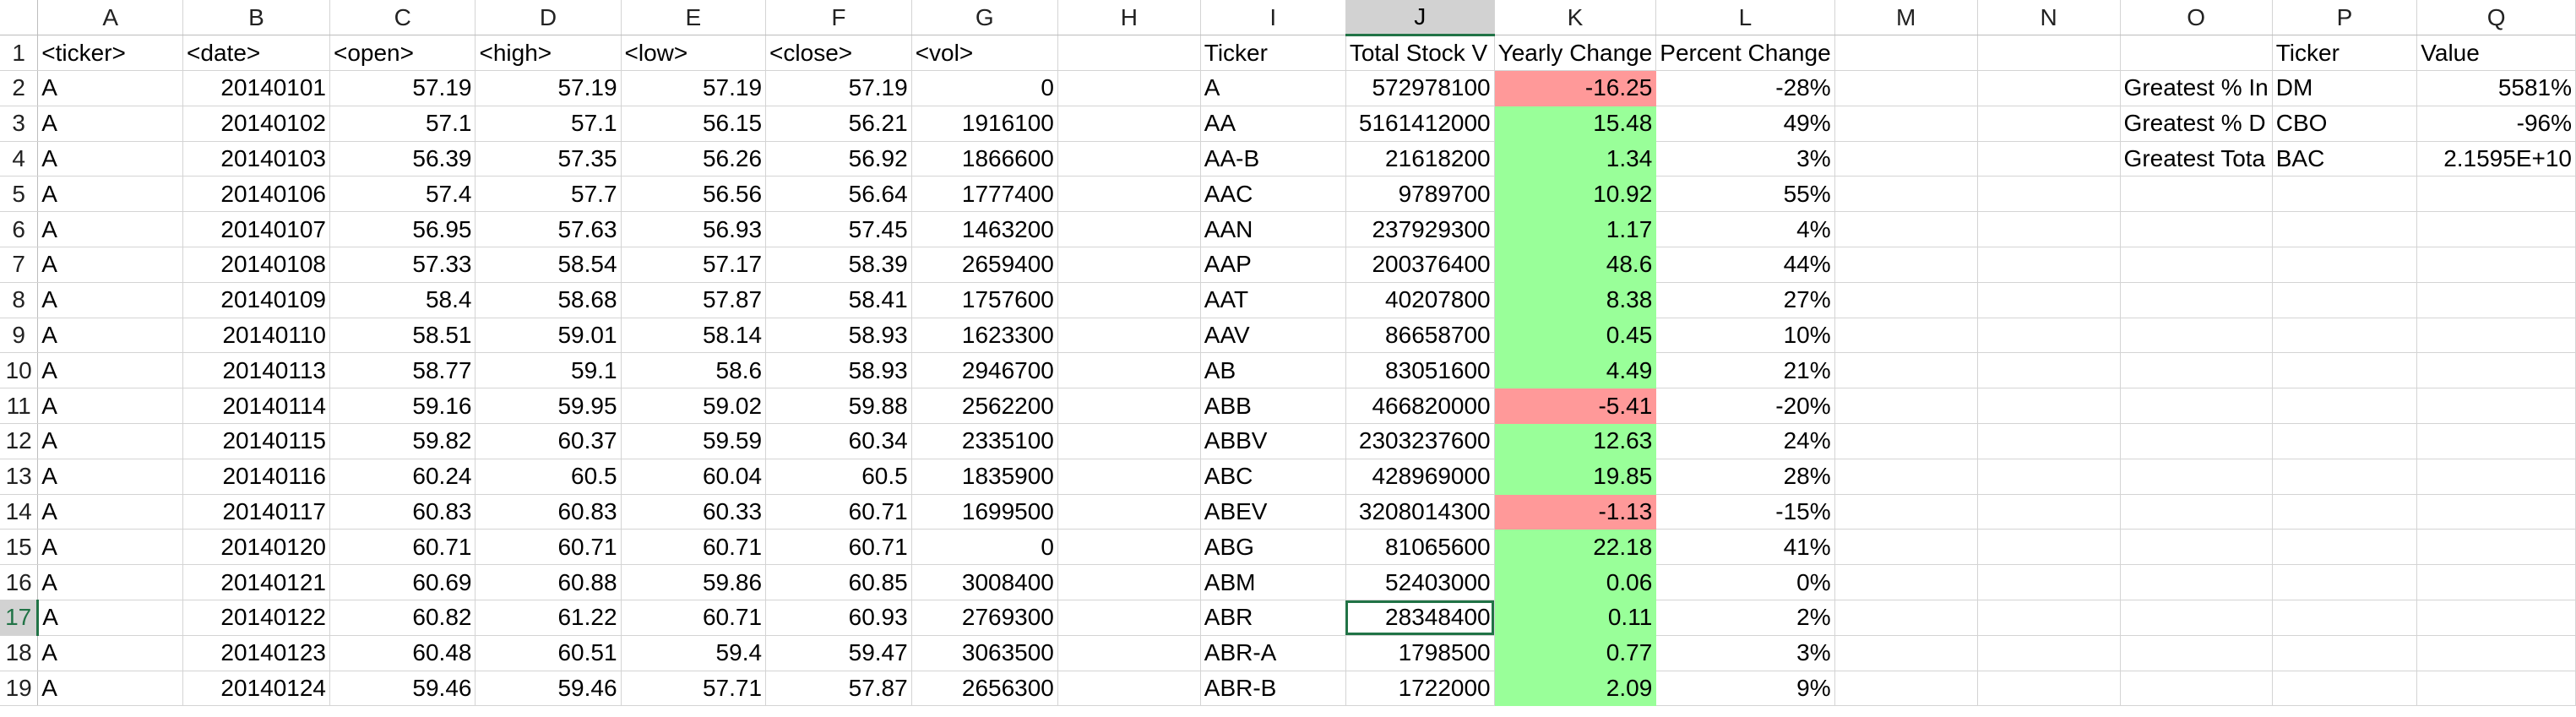  Describe the element at coordinates (1129, 229) in the screenshot. I see `cell-H6` at that location.